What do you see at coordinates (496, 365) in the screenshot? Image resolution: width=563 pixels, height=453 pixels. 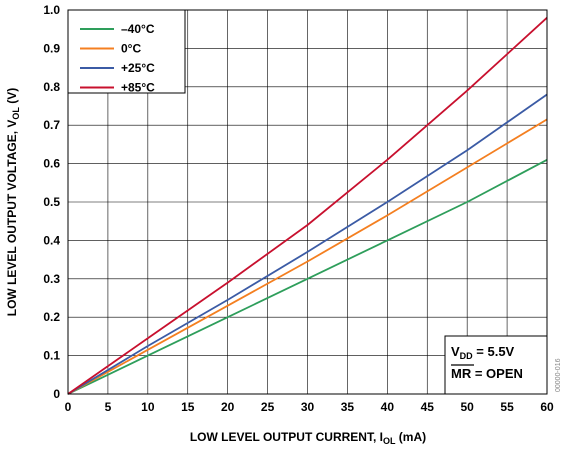 I see `condition-note: VDD = 5.5V MR = OPEN` at bounding box center [496, 365].